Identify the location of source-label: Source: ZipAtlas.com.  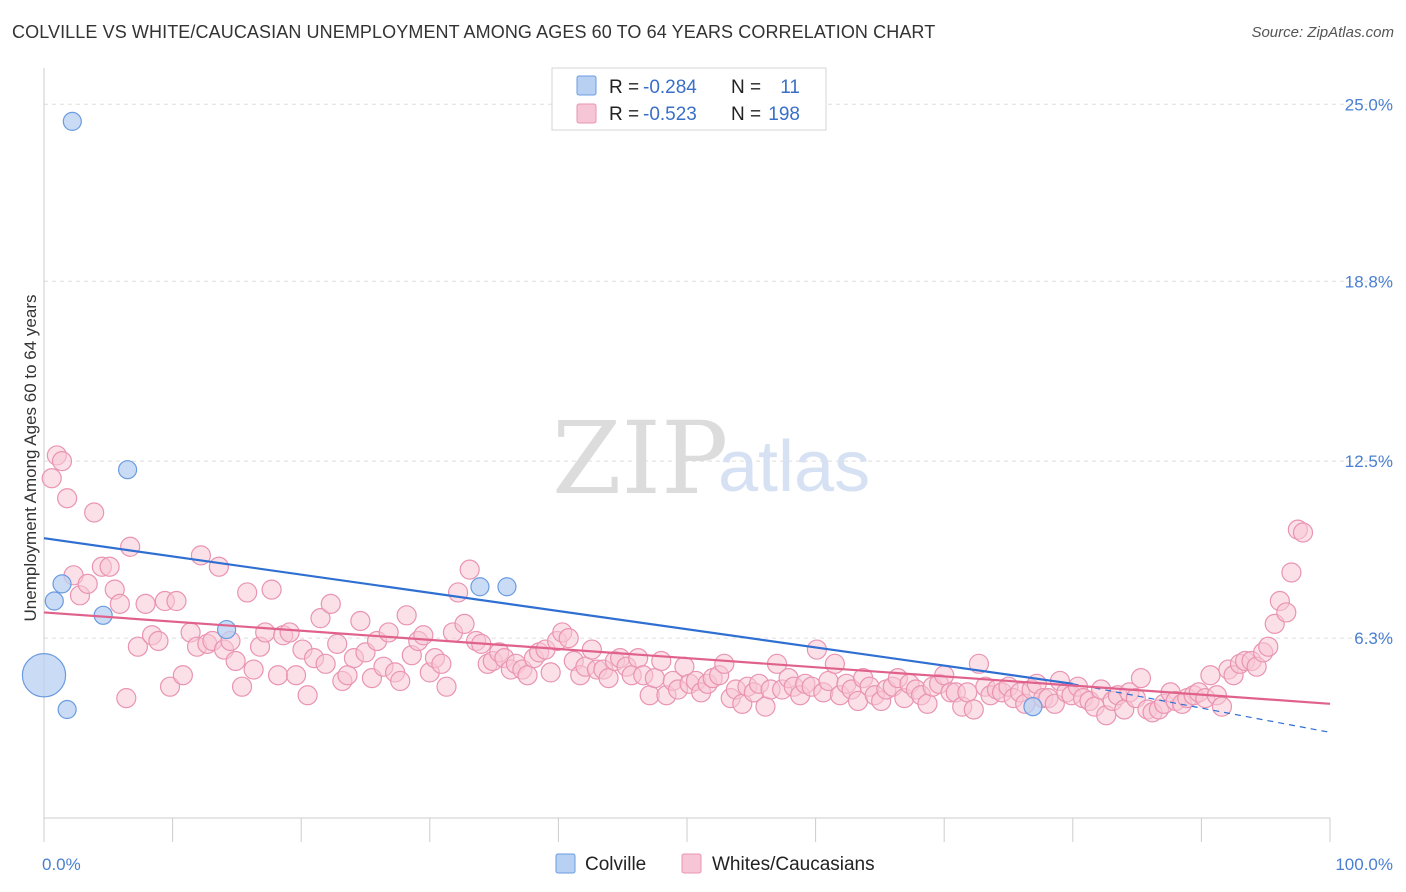
(1322, 32).